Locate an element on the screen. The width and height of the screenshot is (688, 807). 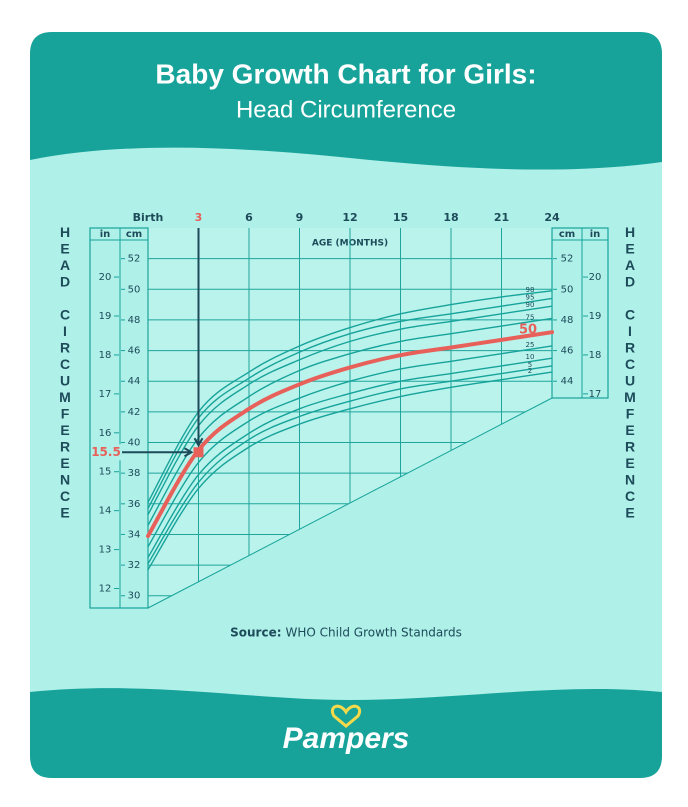
y2-tick-label: 16 is located at coordinates (105, 433).